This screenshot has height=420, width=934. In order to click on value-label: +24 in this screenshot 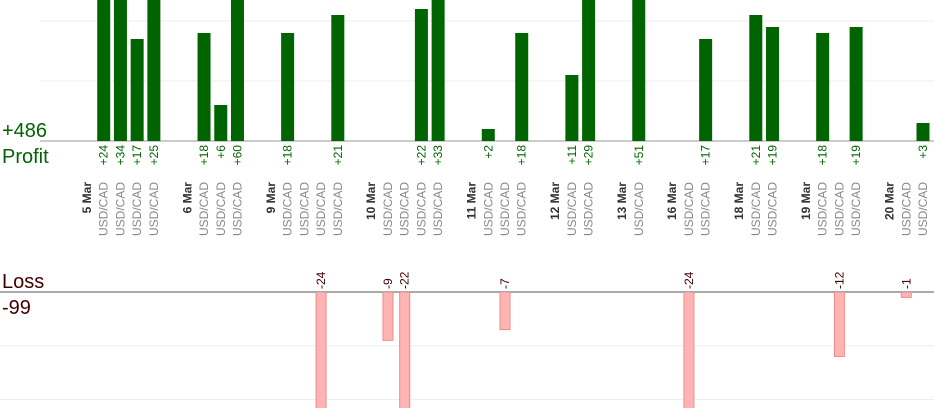, I will do `click(104, 155)`.